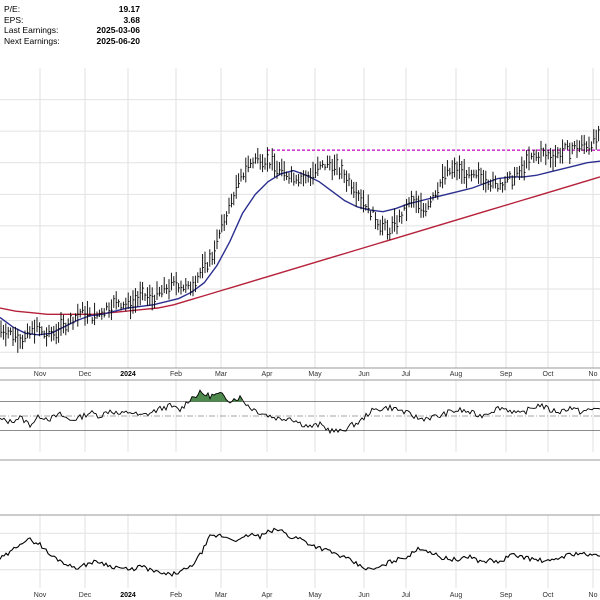 The width and height of the screenshot is (600, 600). I want to click on lower-axis-tick-label: Nov, so click(40, 595).